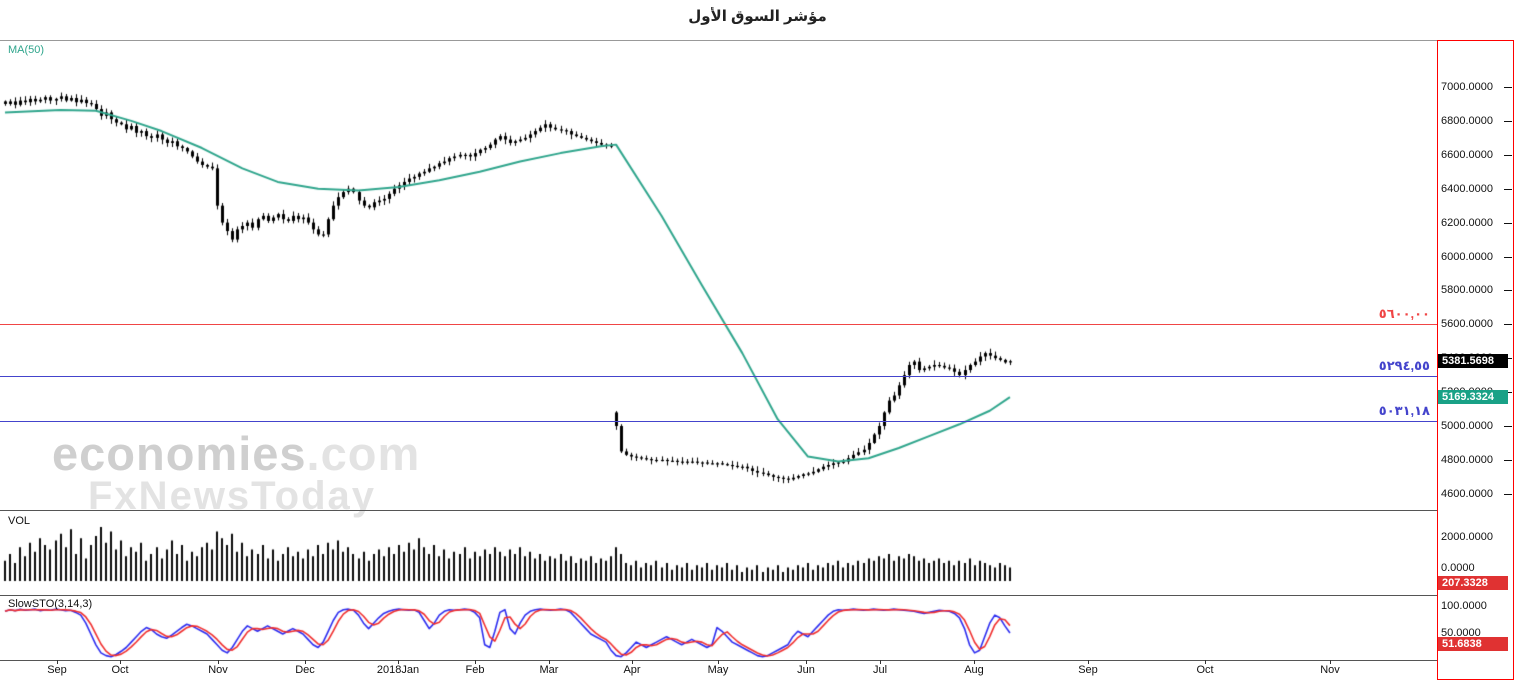 This screenshot has height=680, width=1515. Describe the element at coordinates (880, 670) in the screenshot. I see `x-axis-month-label: Jul` at that location.